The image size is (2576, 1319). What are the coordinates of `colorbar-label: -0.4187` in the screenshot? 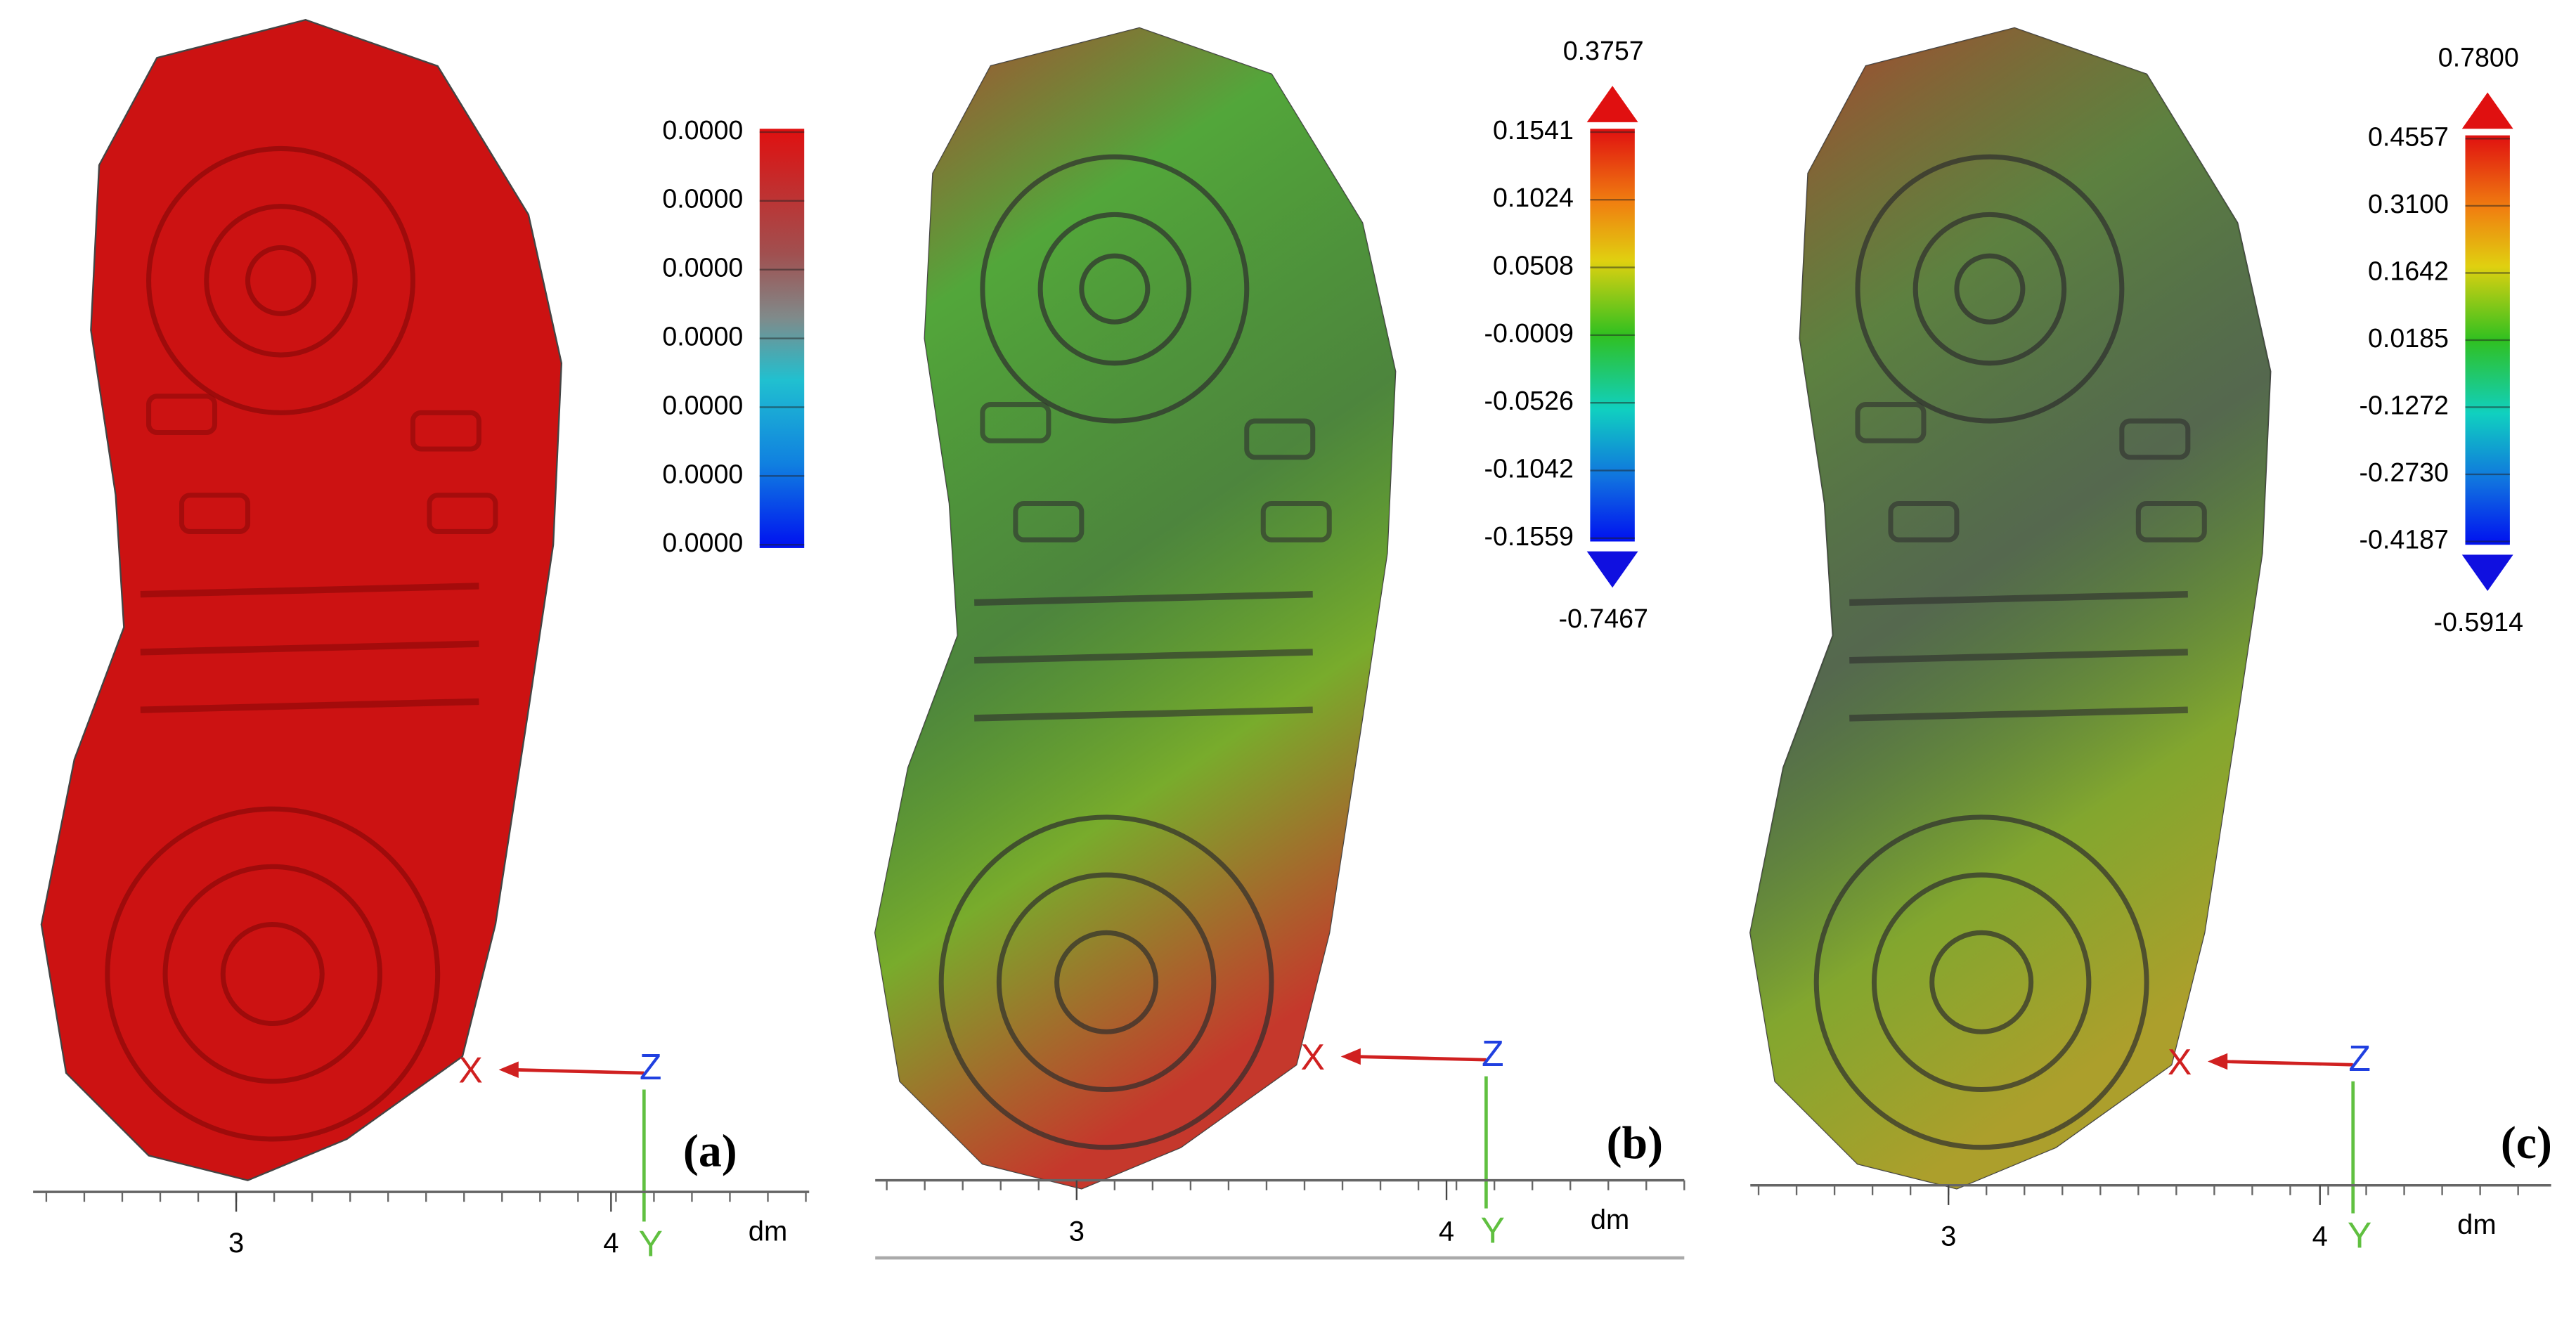 It's located at (2405, 539).